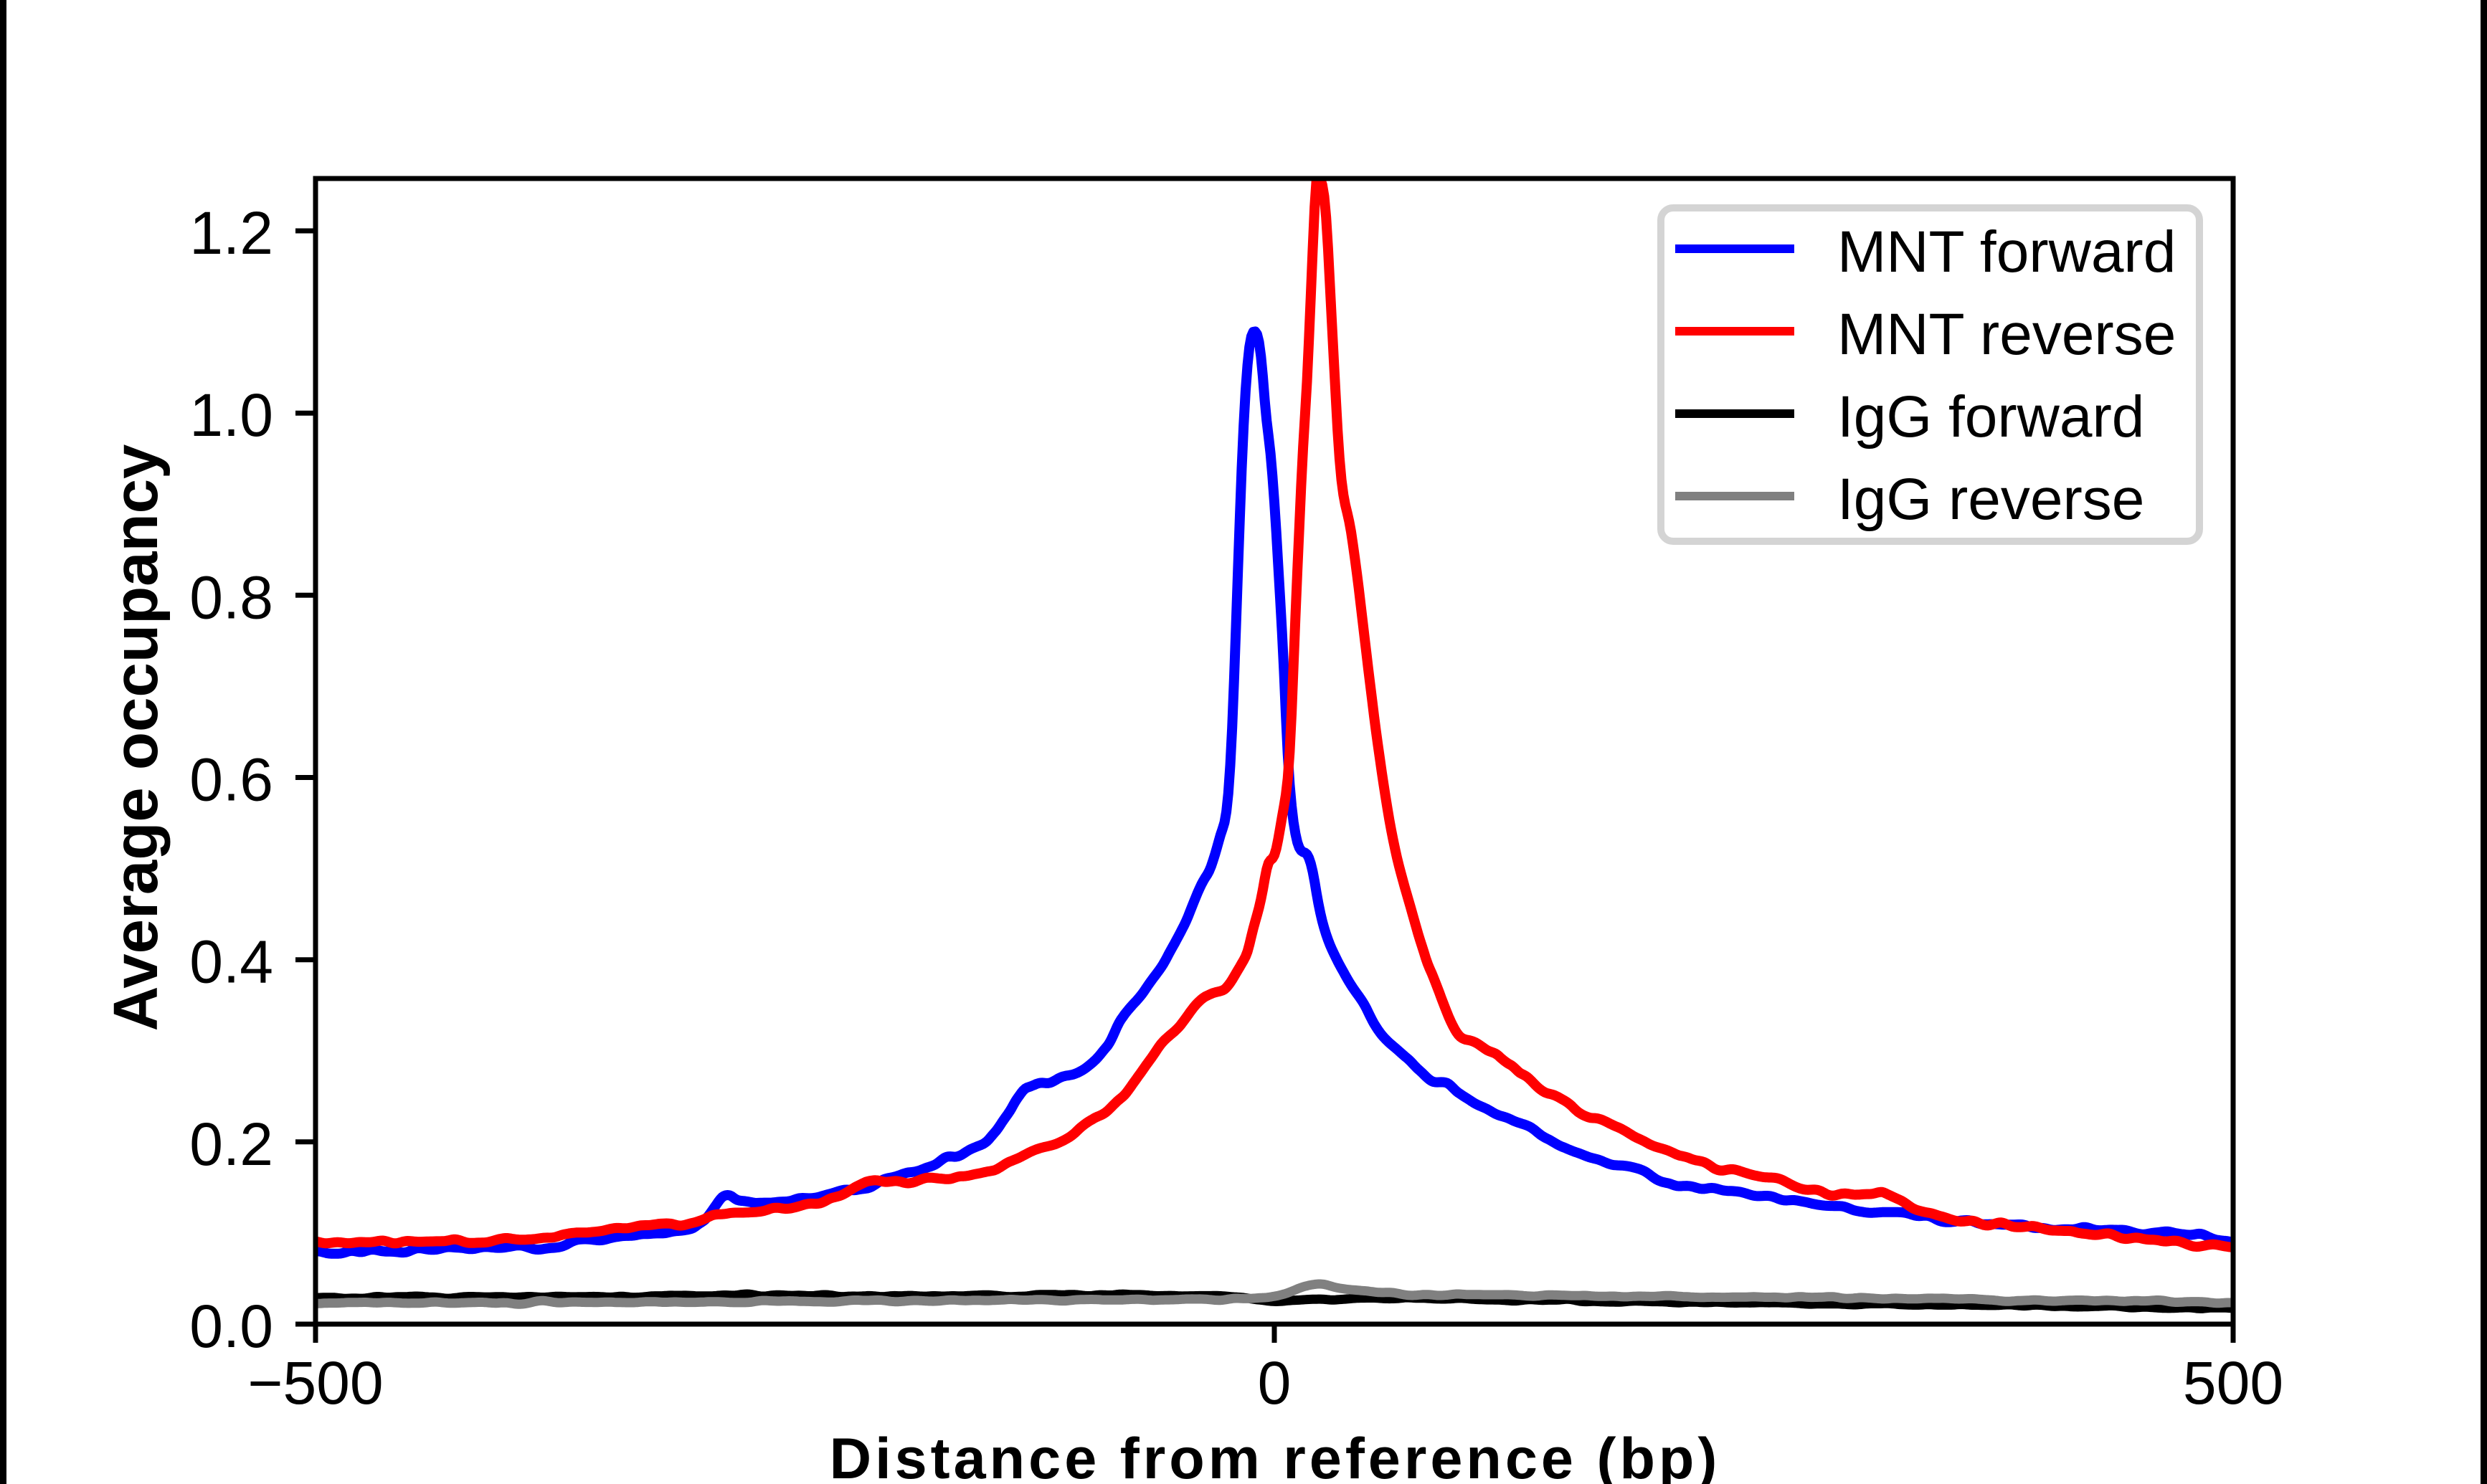 The width and height of the screenshot is (2487, 1484). I want to click on svg-text: Average occupancy, so click(136, 738).